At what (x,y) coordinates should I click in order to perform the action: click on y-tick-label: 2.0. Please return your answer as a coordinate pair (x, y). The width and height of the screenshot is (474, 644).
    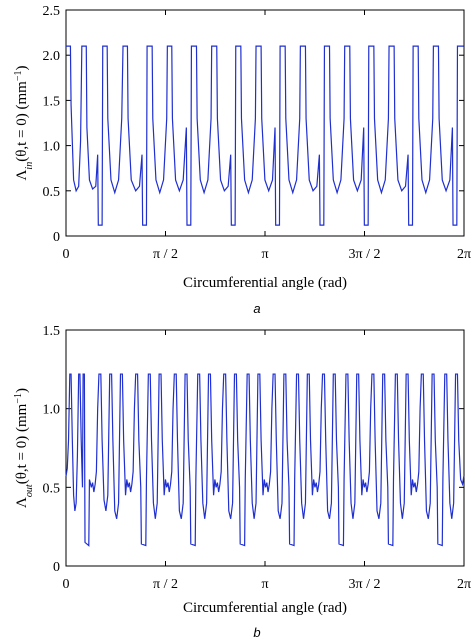
    Looking at the image, I should click on (52, 56).